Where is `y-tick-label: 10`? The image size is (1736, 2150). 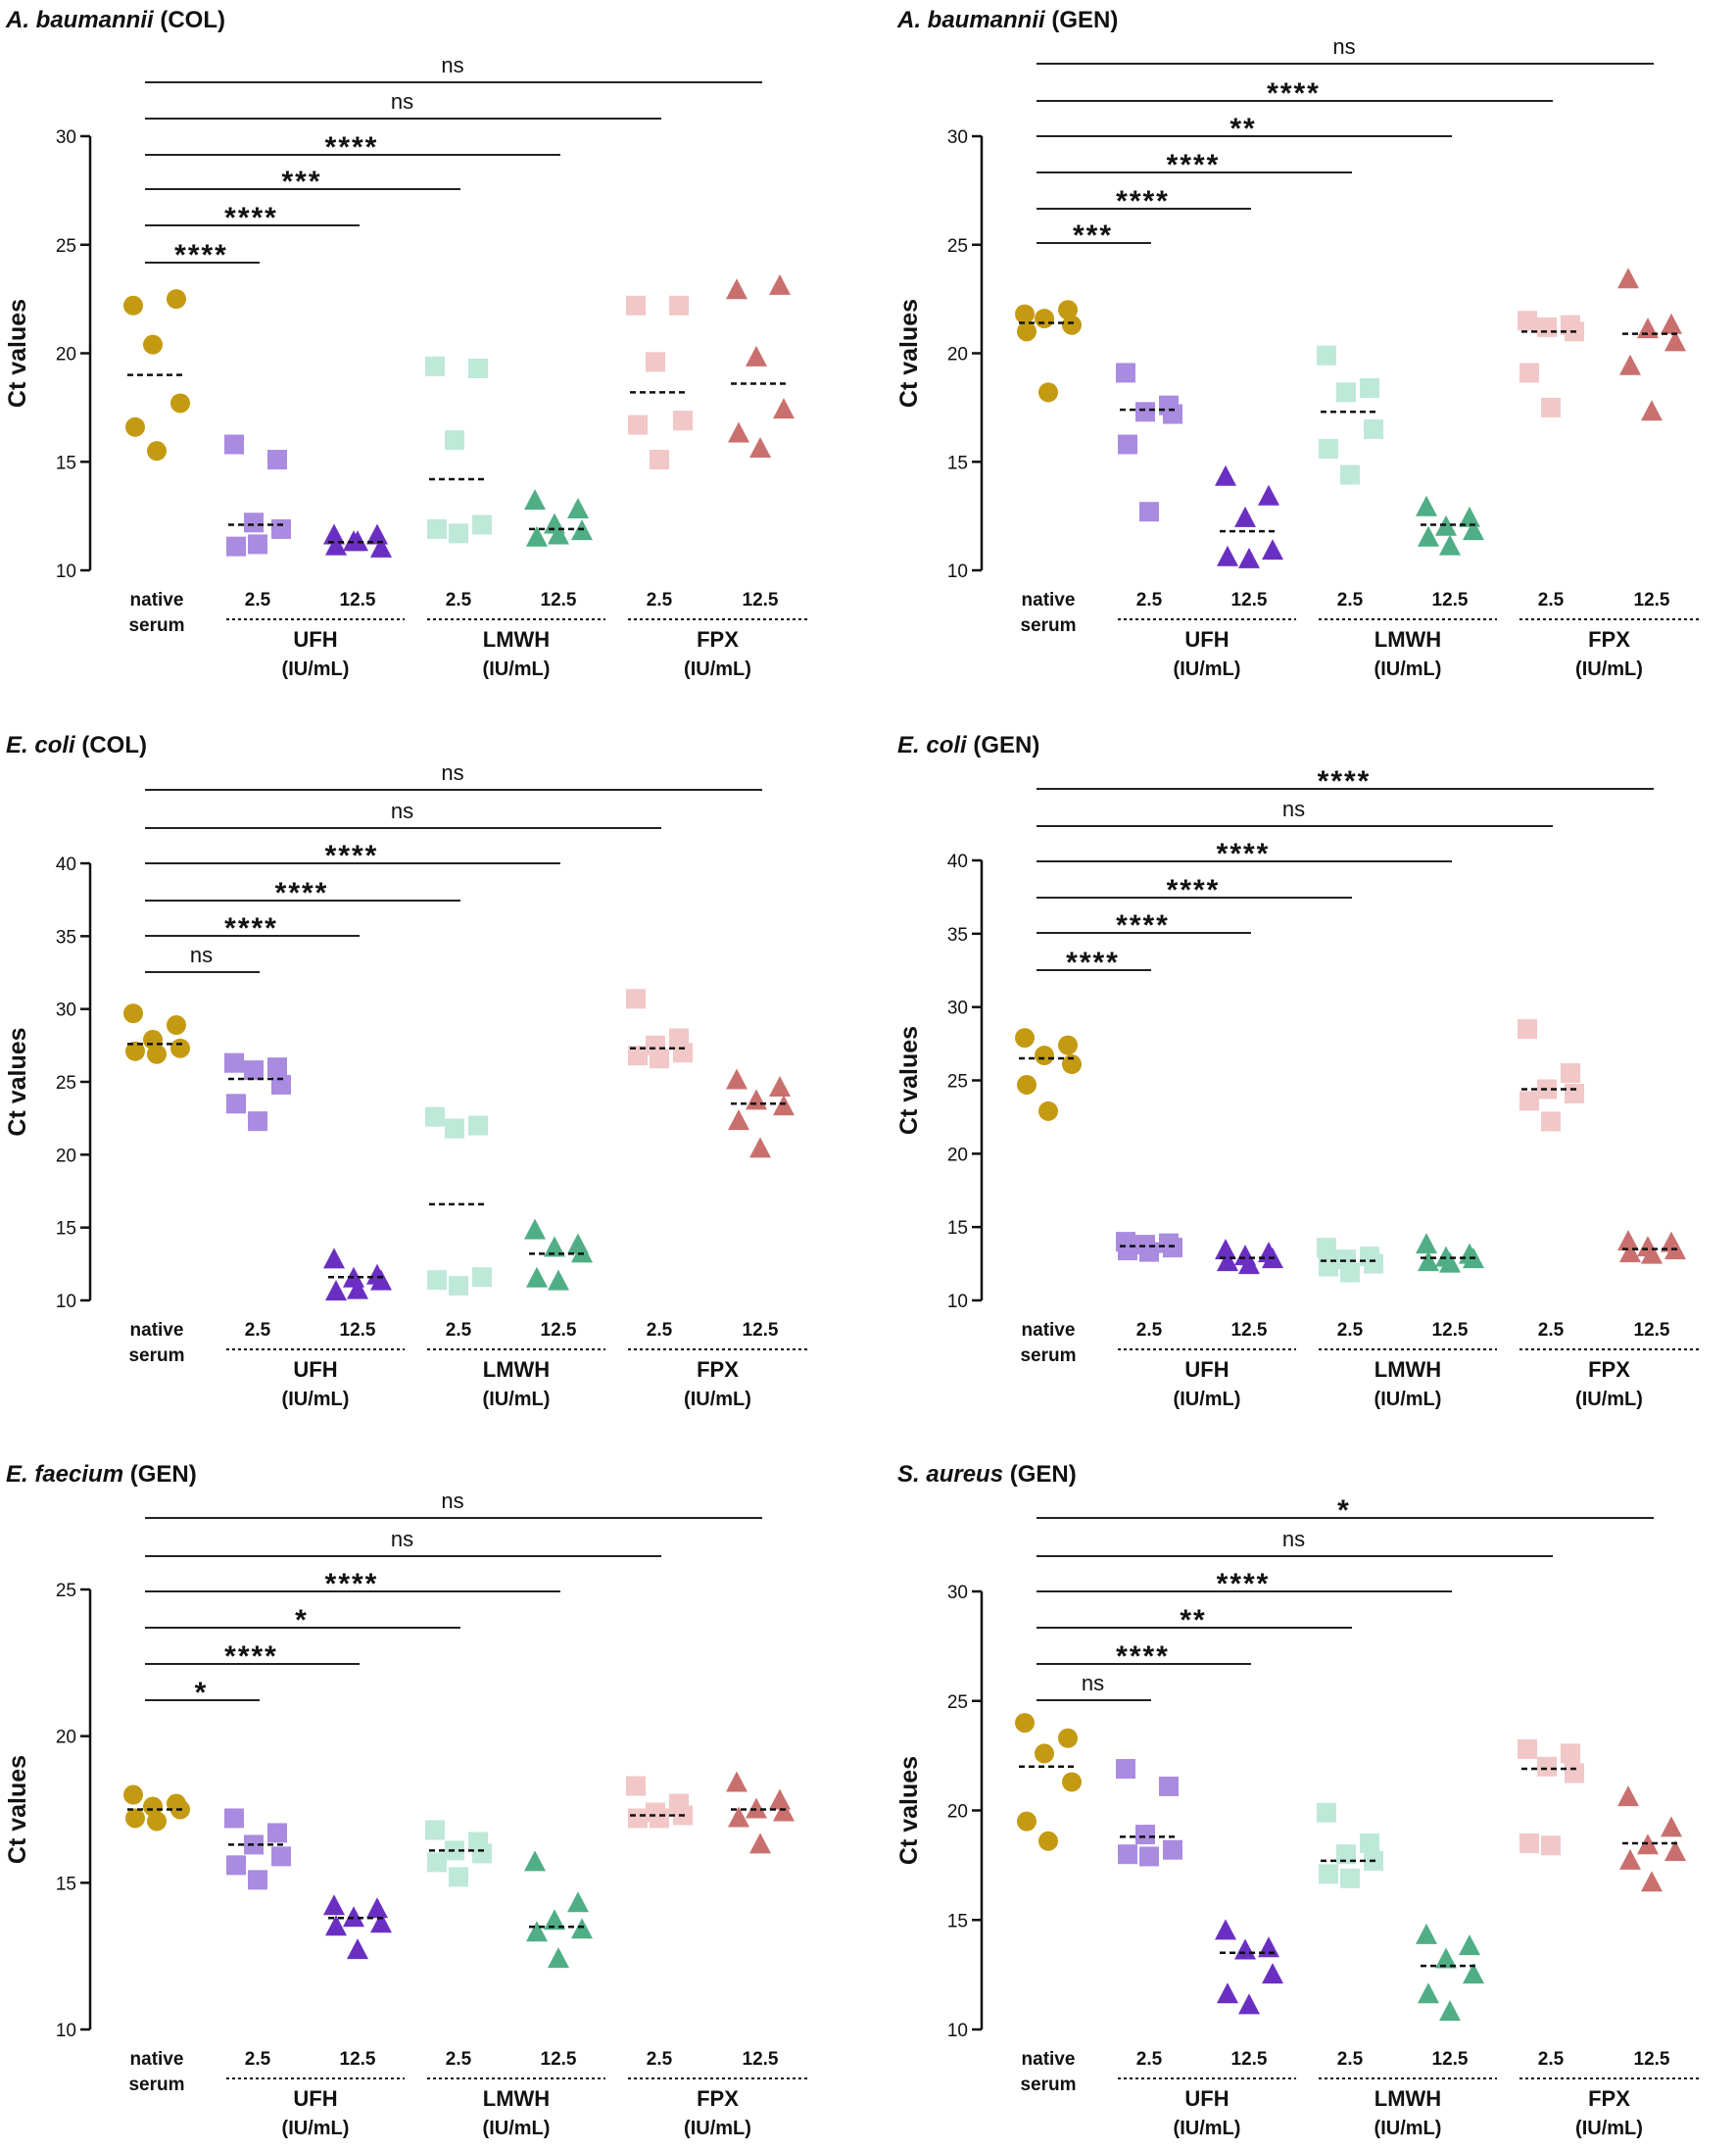
y-tick-label: 10 is located at coordinates (957, 2031).